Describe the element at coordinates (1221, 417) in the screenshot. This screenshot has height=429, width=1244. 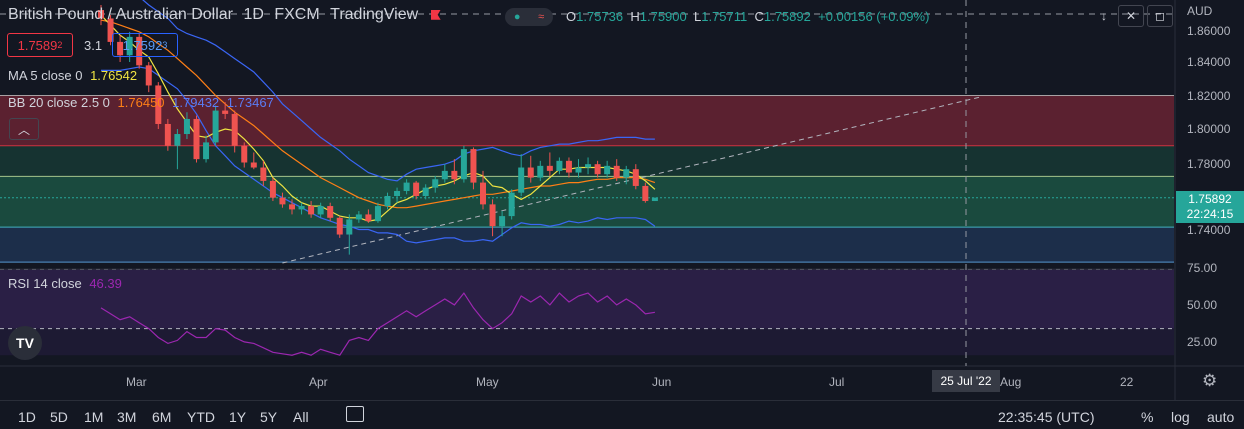
I see `auto-scale-toggle: auto` at that location.